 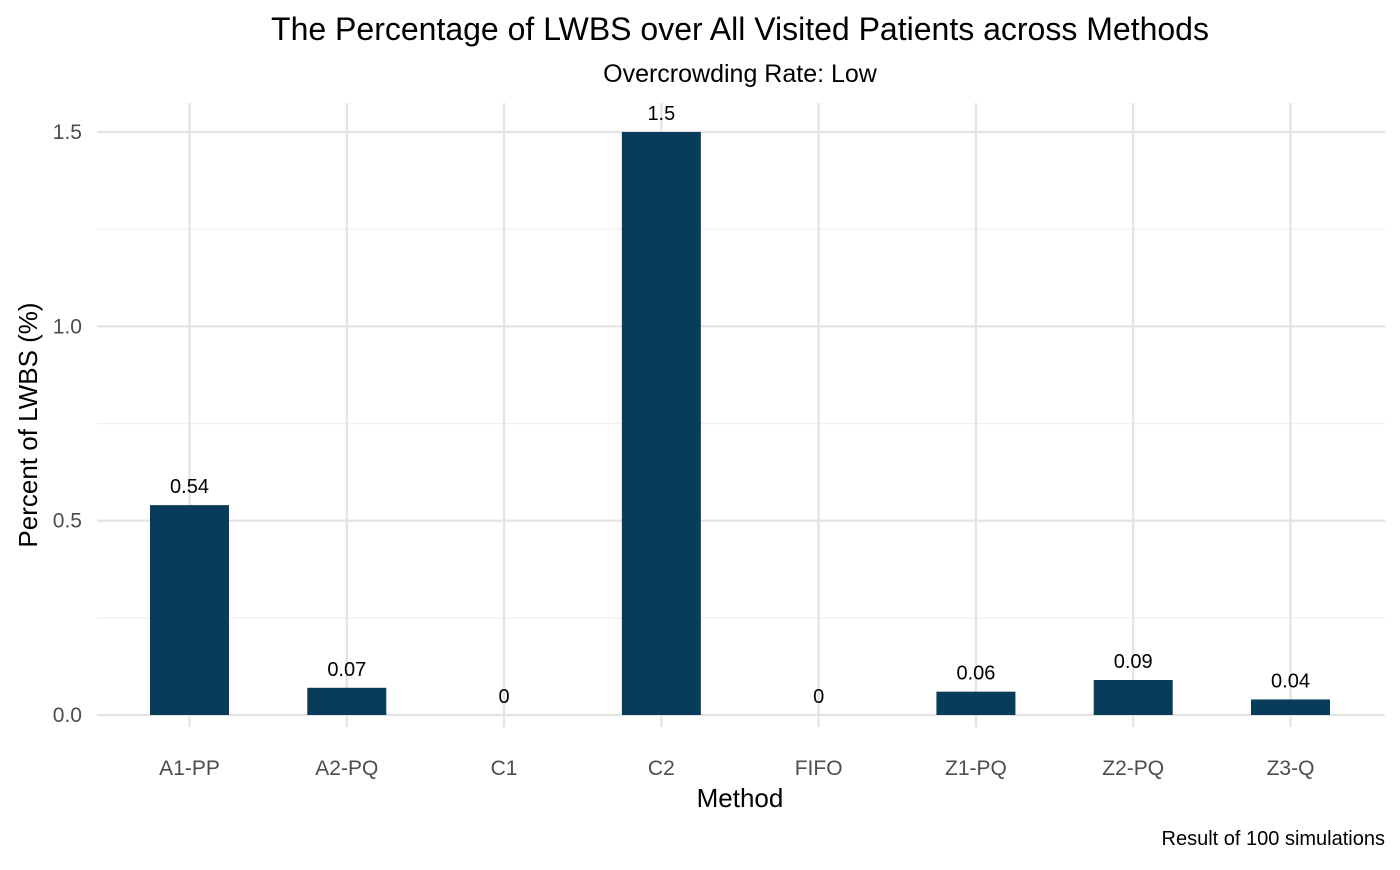 I want to click on y-tick-label: 1.5, so click(x=67, y=132).